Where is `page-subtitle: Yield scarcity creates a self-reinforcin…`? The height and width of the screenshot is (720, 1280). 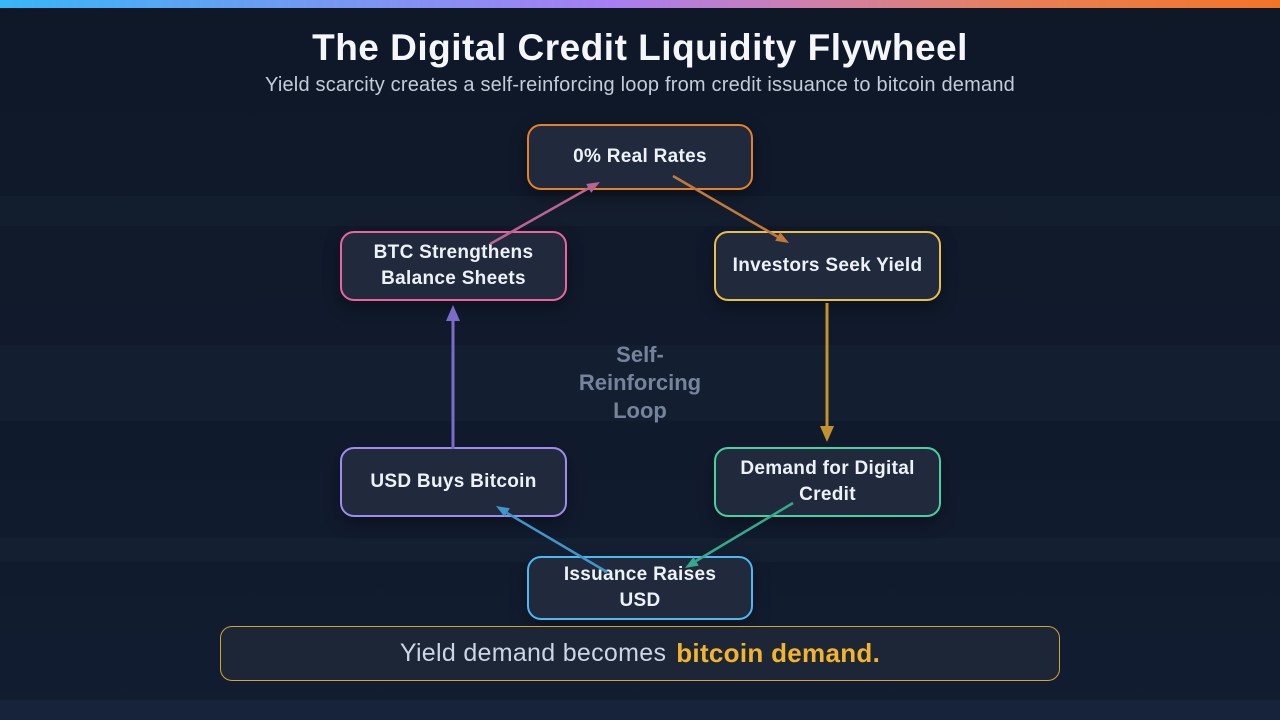
page-subtitle: Yield scarcity creates a self-reinforcin… is located at coordinates (640, 85).